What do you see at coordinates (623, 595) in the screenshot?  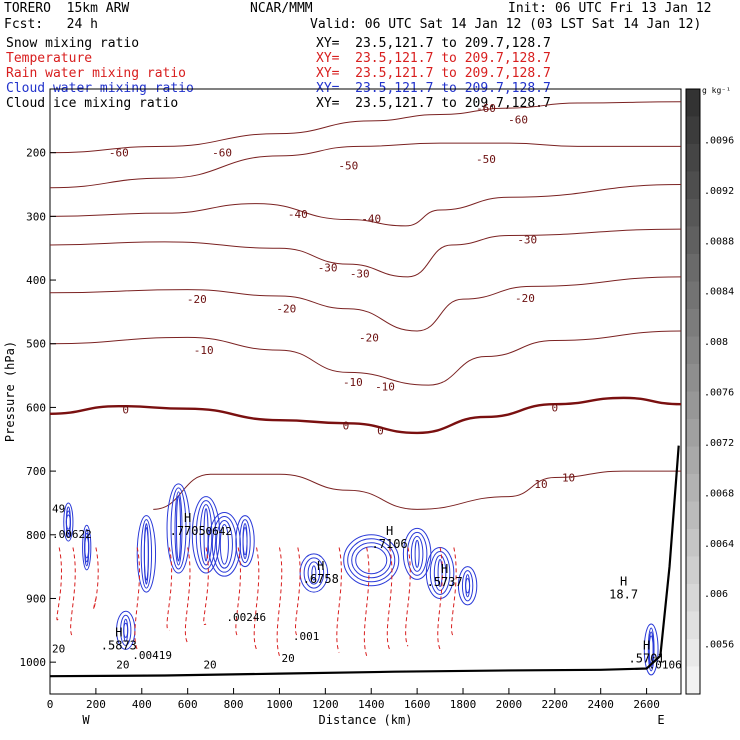 I see `max-value-0: 18.7` at bounding box center [623, 595].